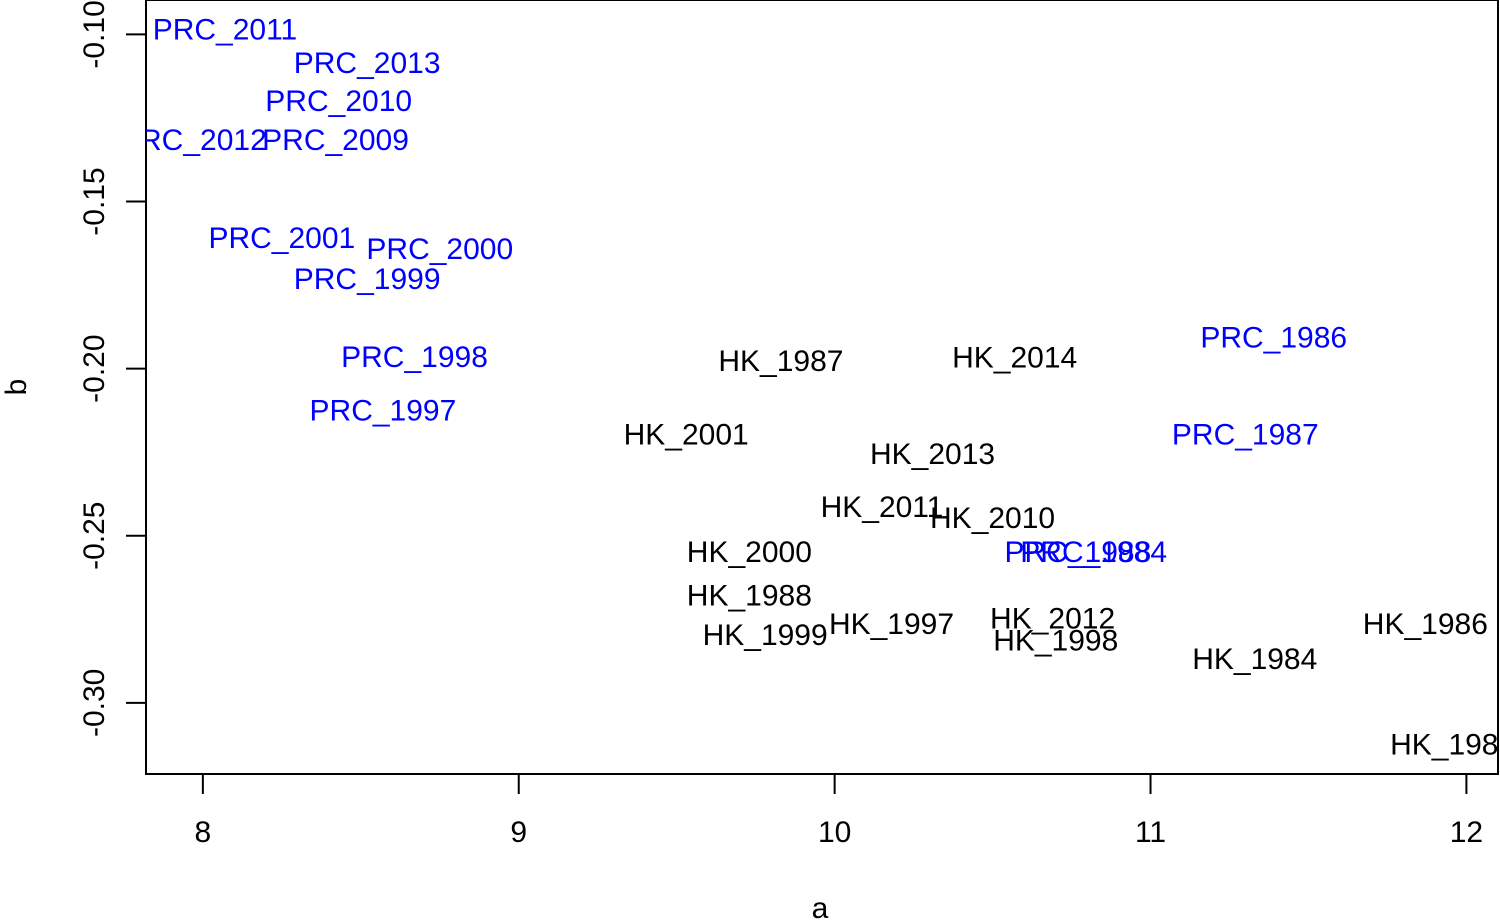  I want to click on point-label-prc-1984: PRC_1984, so click(1093, 552).